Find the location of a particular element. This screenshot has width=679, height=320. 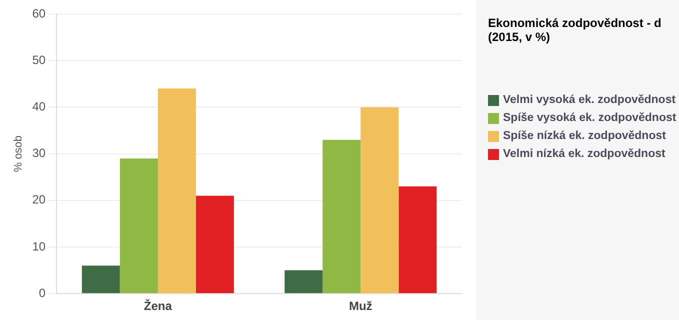

legend-label: Spíše vysoká ek. zodpovědnost is located at coordinates (589, 118).